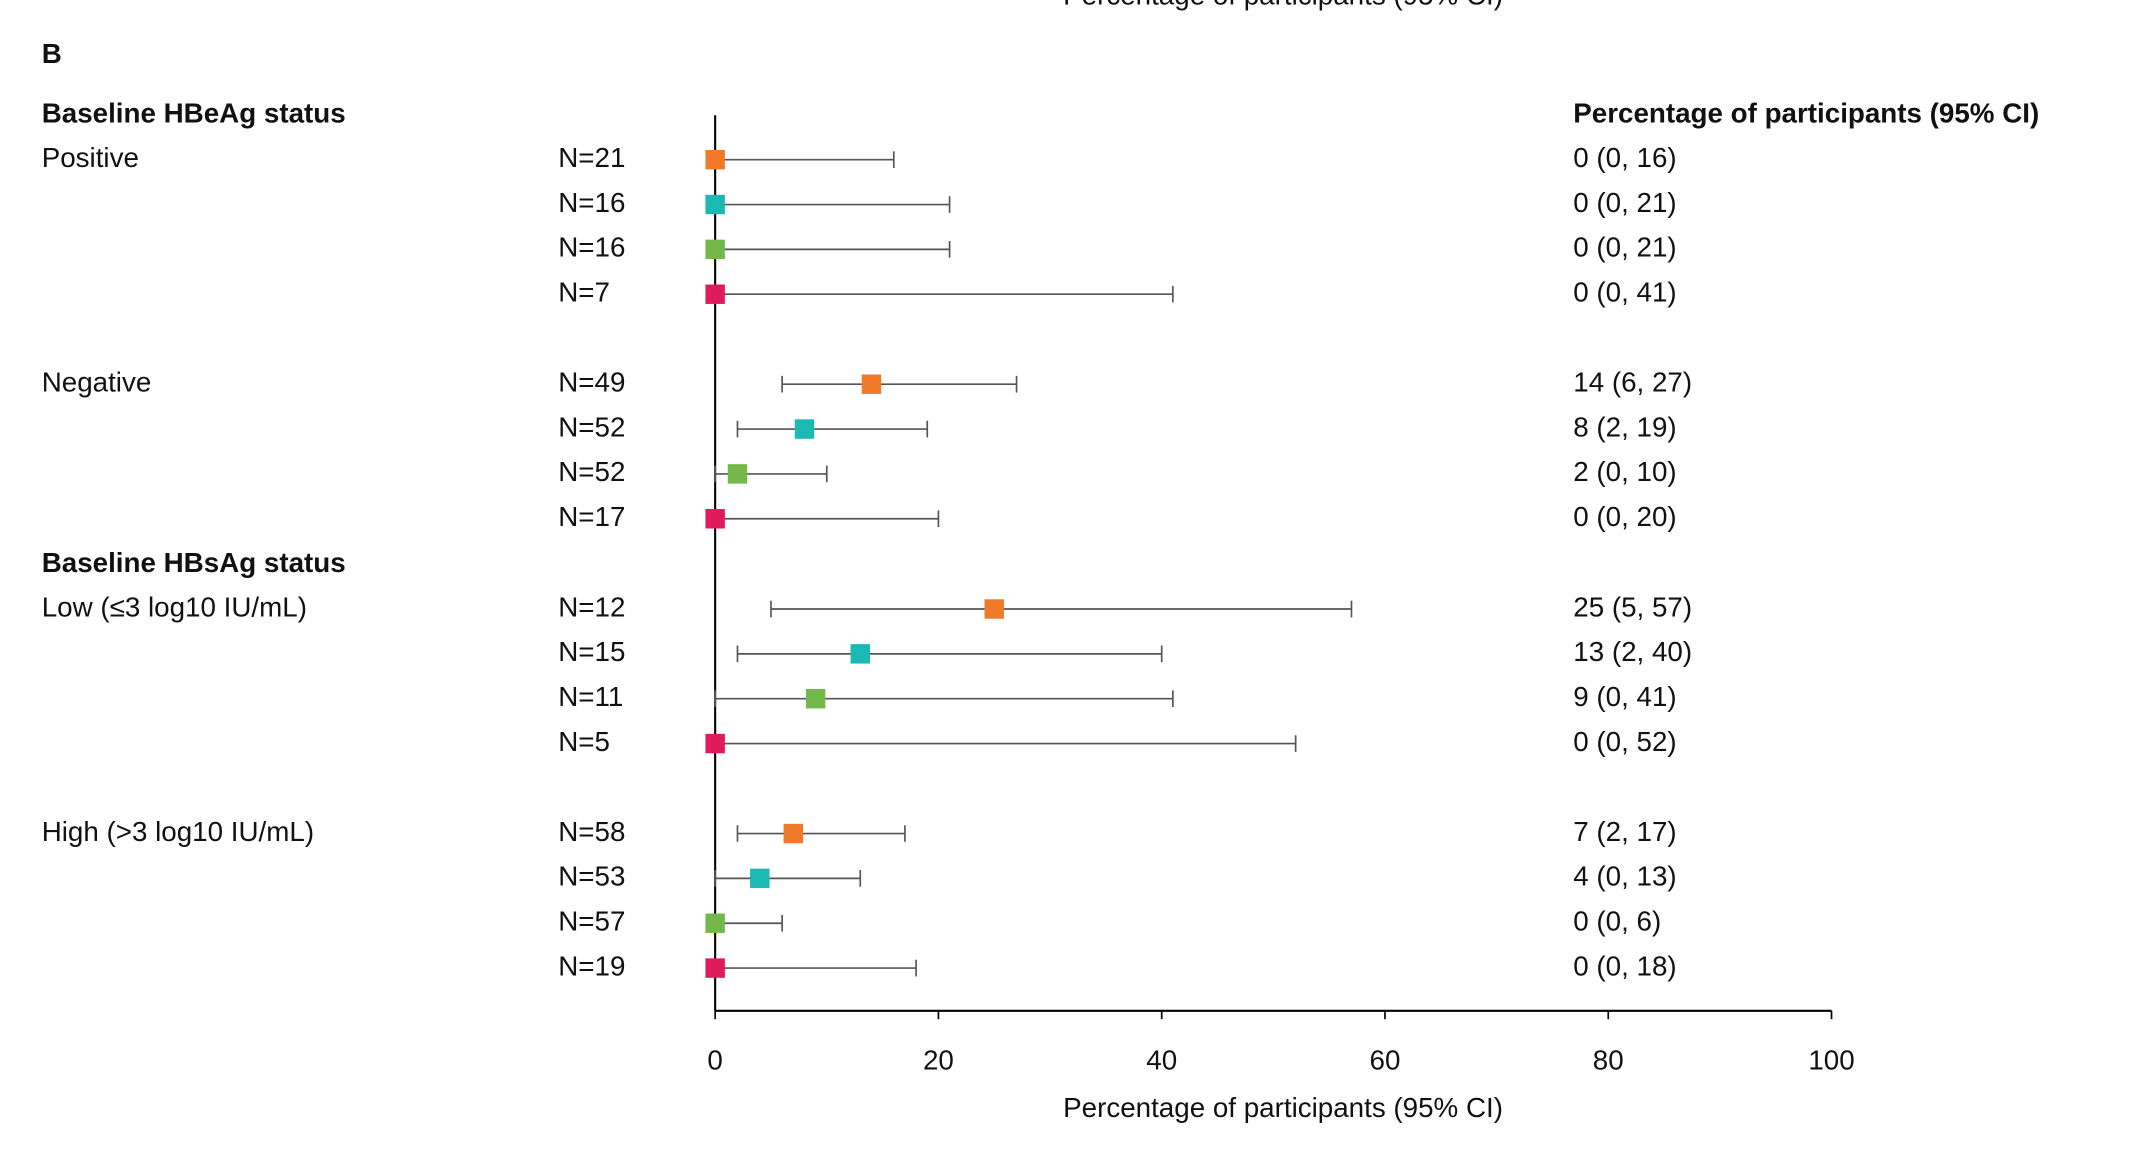 The height and width of the screenshot is (1164, 2144). Describe the element at coordinates (591, 965) in the screenshot. I see `n-label: N=19` at that location.